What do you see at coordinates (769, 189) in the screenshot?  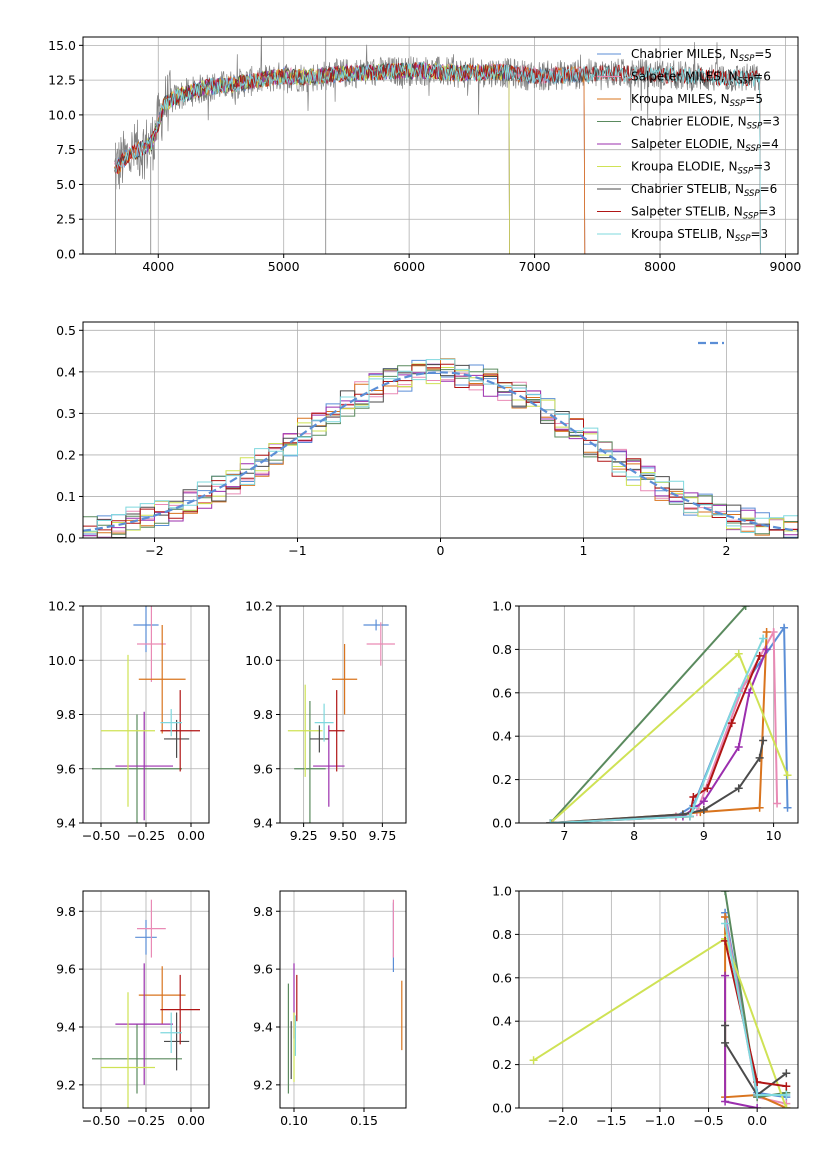 I see `legend-label-suffix: =6` at bounding box center [769, 189].